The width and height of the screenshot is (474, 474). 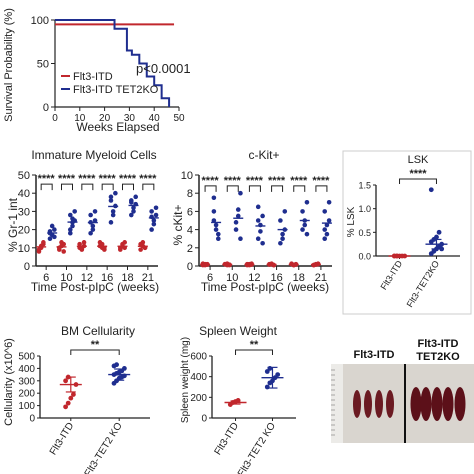 I want to click on lsk-xtick-label: Flt3-TET2KO, so click(x=423, y=284).